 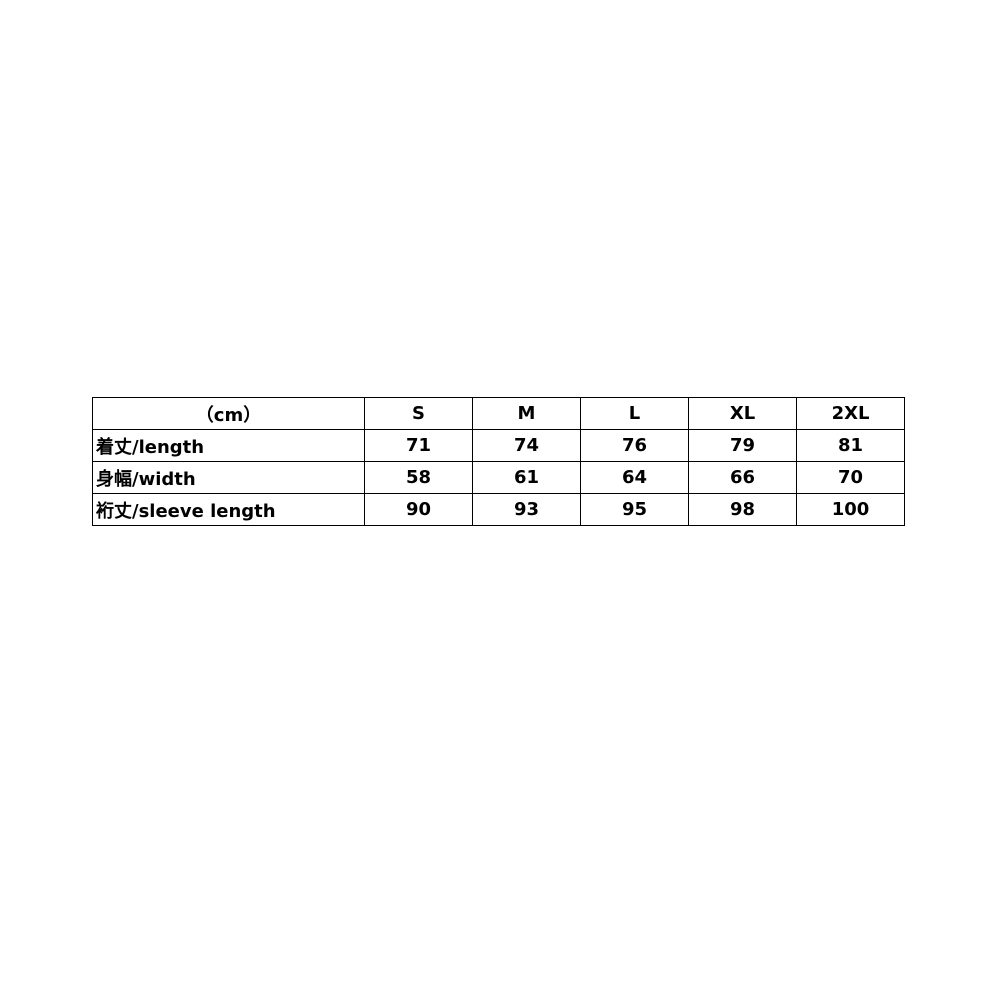 I want to click on table-cell: 95, so click(x=634, y=509).